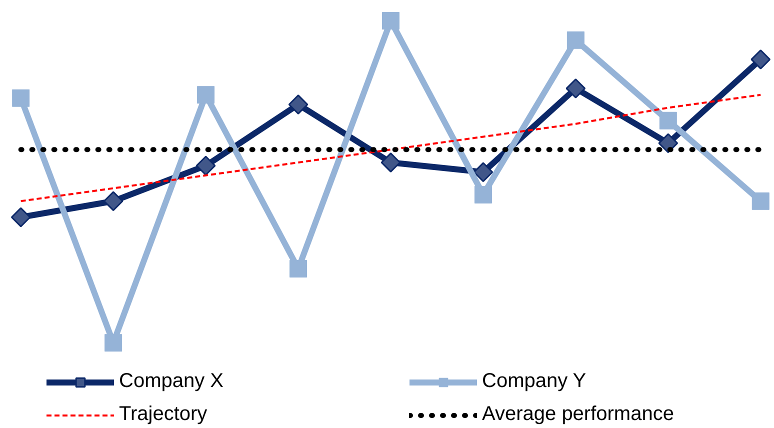  I want to click on legend-label: Trajectory, so click(163, 414).